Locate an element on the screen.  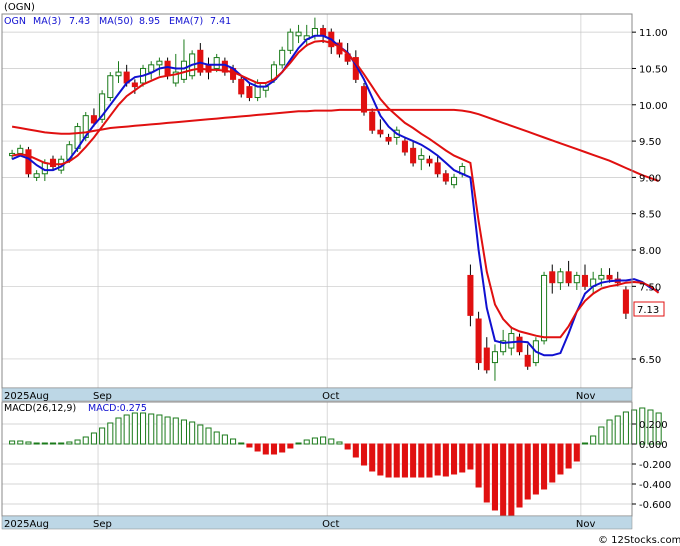
legend-macd-value: MACD:0.275 is located at coordinates (117, 408).